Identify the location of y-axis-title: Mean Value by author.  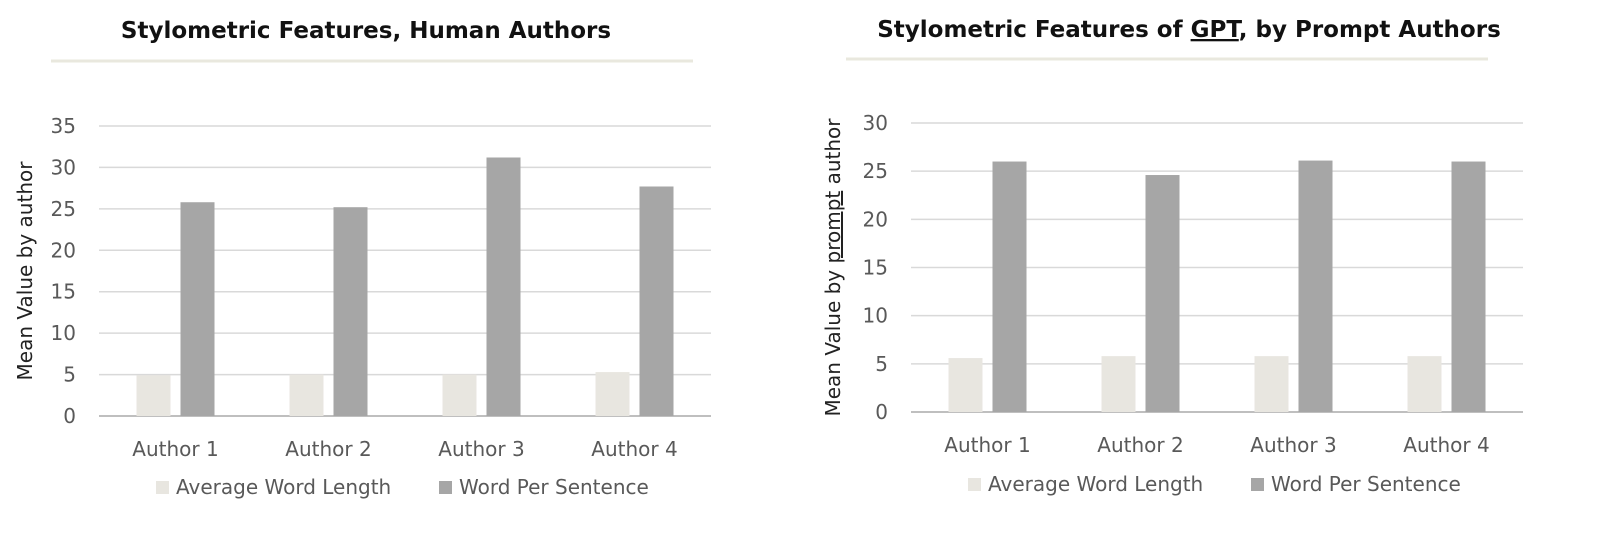
(25, 271).